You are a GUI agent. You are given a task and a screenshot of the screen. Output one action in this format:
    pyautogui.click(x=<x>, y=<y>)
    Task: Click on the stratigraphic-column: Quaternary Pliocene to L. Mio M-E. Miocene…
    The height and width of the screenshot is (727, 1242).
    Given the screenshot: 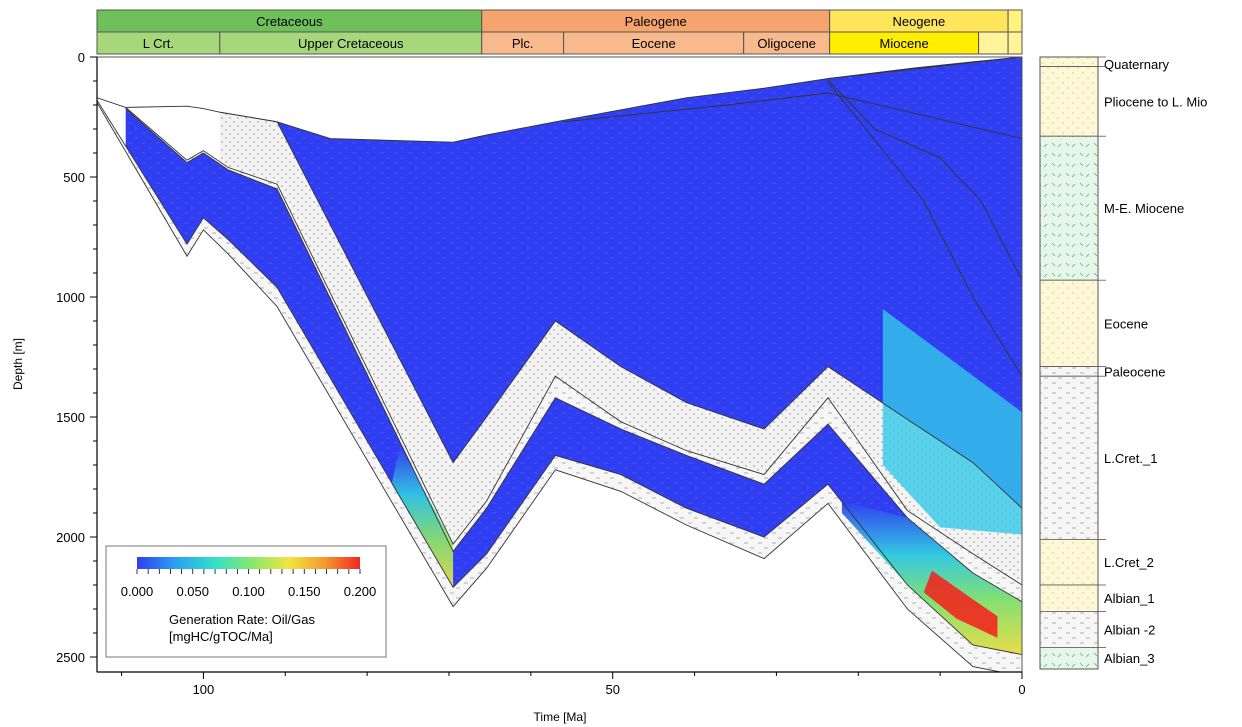 What is the action you would take?
    pyautogui.click(x=1123, y=363)
    